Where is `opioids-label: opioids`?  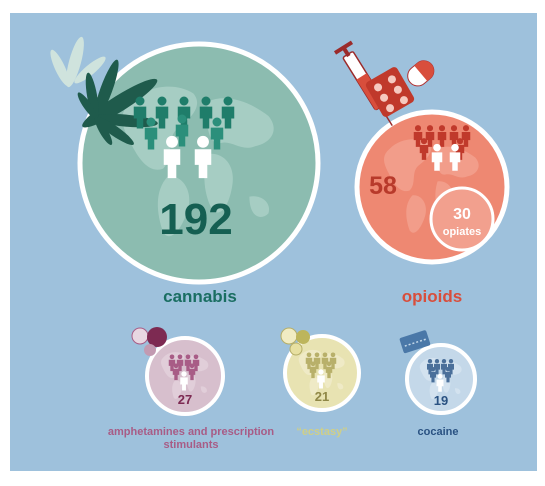
opioids-label: opioids is located at coordinates (432, 296).